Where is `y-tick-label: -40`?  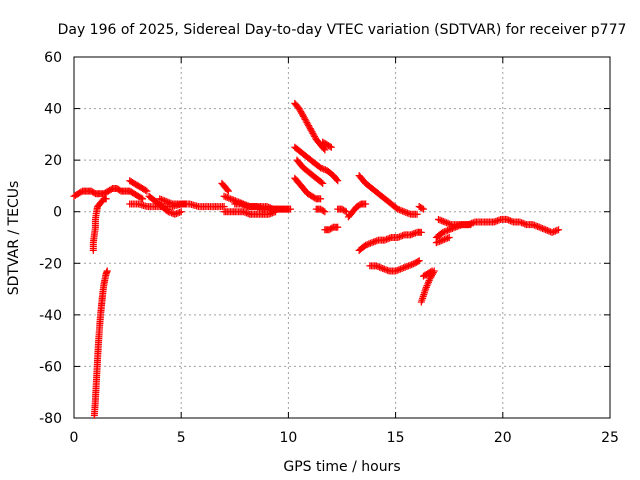 y-tick-label: -40 is located at coordinates (50, 316).